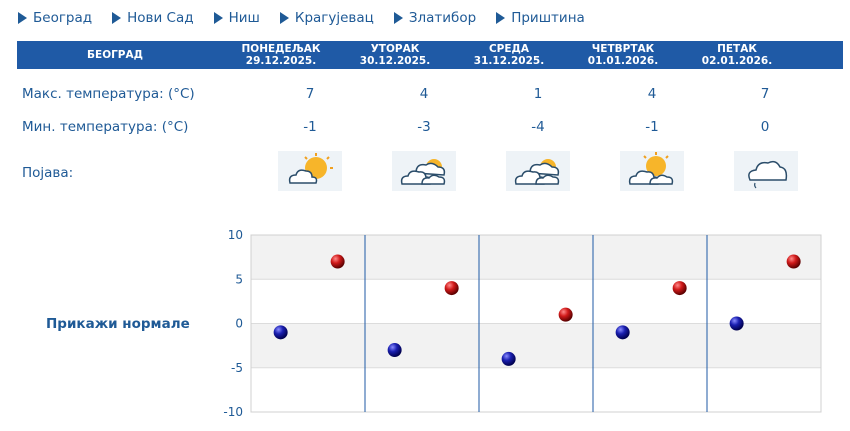  What do you see at coordinates (115, 55) in the screenshot?
I see `header-city: БЕОГРАД` at bounding box center [115, 55].